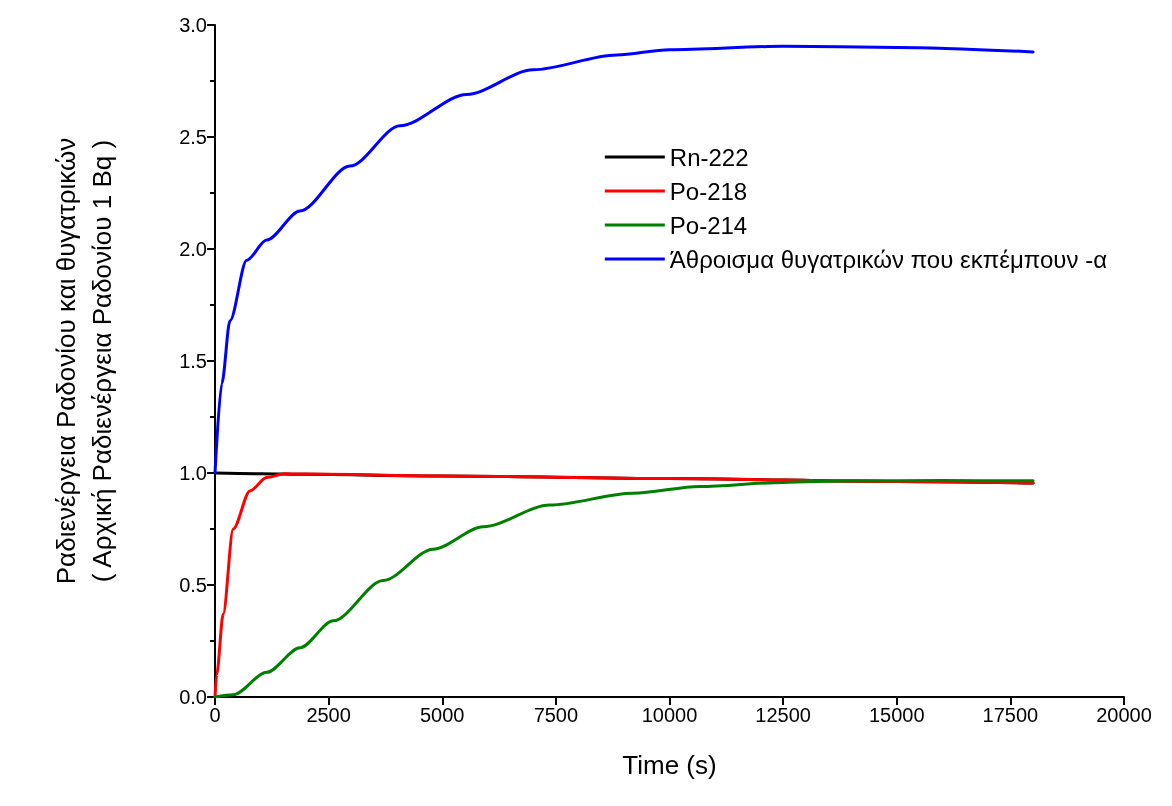 The image size is (1172, 806). What do you see at coordinates (84, 361) in the screenshot?
I see `y-axis-title: Ραδιενέργεια Ραδονίου και θυγατρικών ( Αρχική Ραδιενέργεια Ραδονίου 1 Bq )` at bounding box center [84, 361].